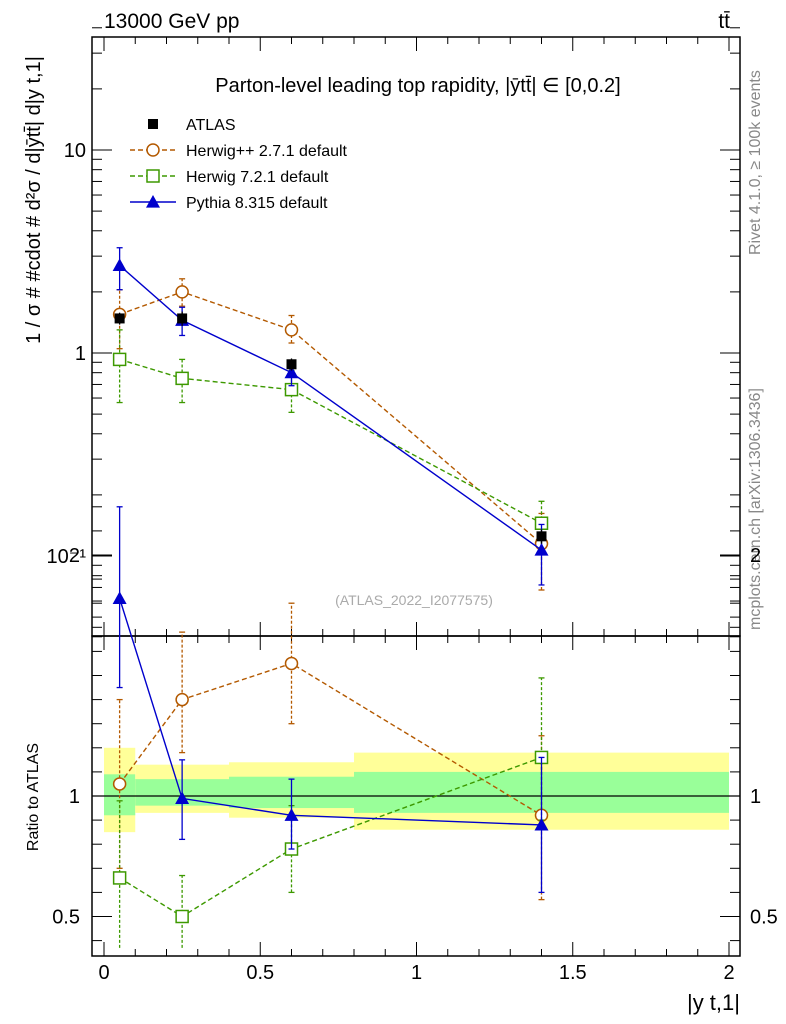  I want to click on ratio-y-tick-label: 1, so click(74, 797).